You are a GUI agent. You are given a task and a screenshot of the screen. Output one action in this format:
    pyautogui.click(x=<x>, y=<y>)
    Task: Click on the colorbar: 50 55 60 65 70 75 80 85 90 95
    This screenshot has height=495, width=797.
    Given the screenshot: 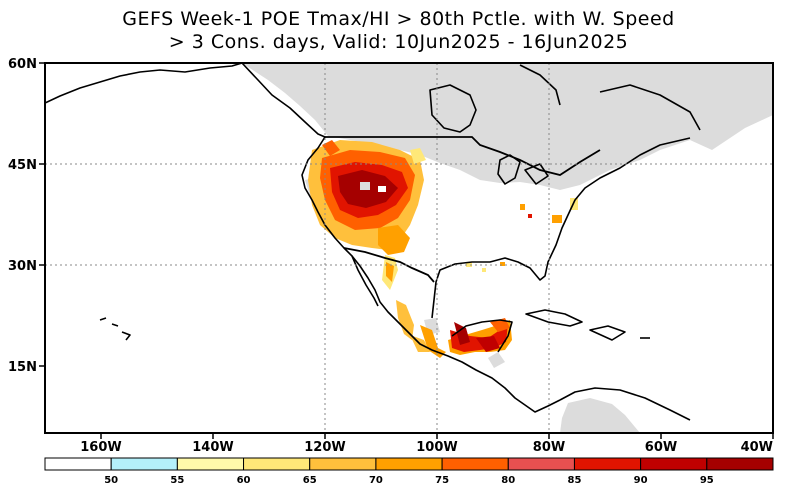 What is the action you would take?
    pyautogui.click(x=409, y=471)
    